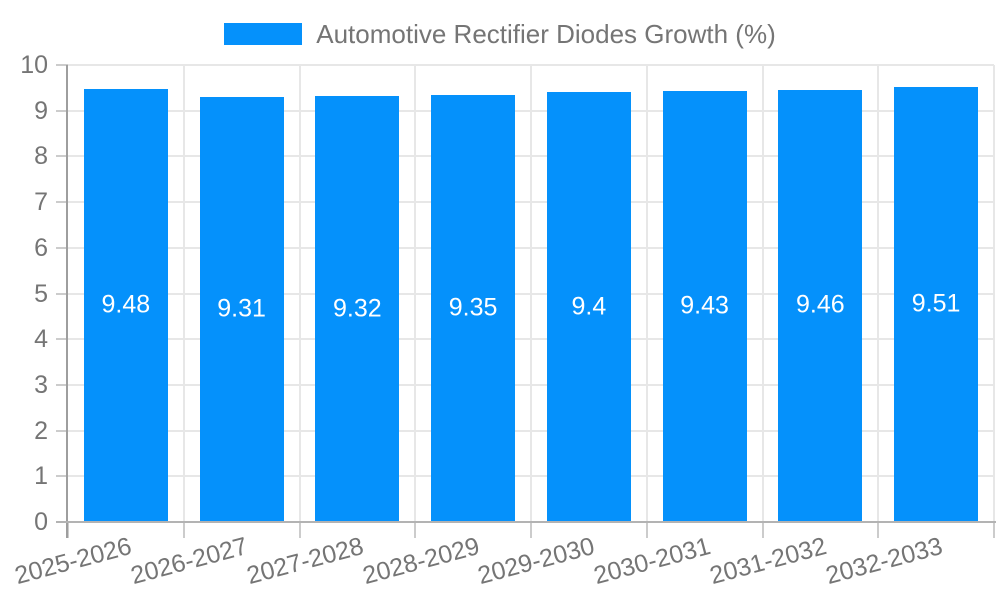 This screenshot has width=1000, height=600. I want to click on bar-value-label: 9.4, so click(589, 306).